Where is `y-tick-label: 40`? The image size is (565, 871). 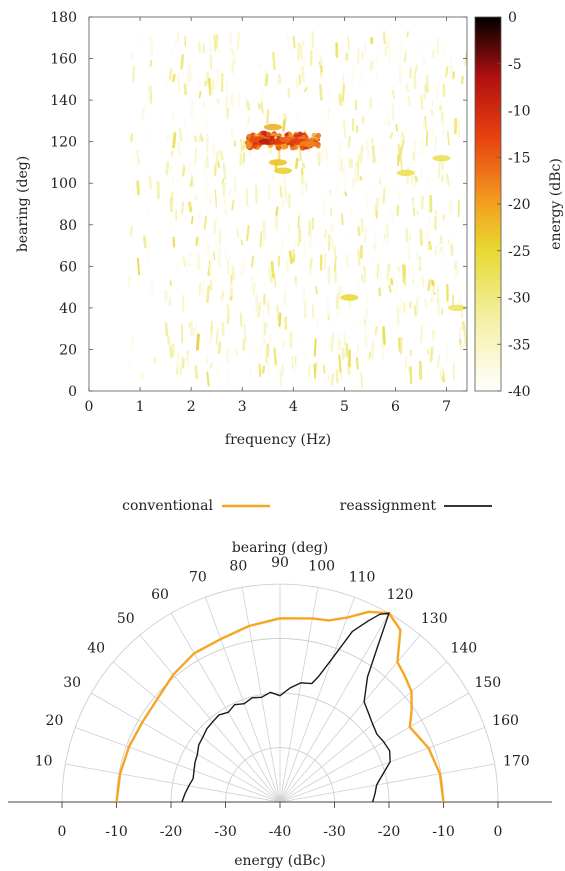 y-tick-label: 40 is located at coordinates (68, 309).